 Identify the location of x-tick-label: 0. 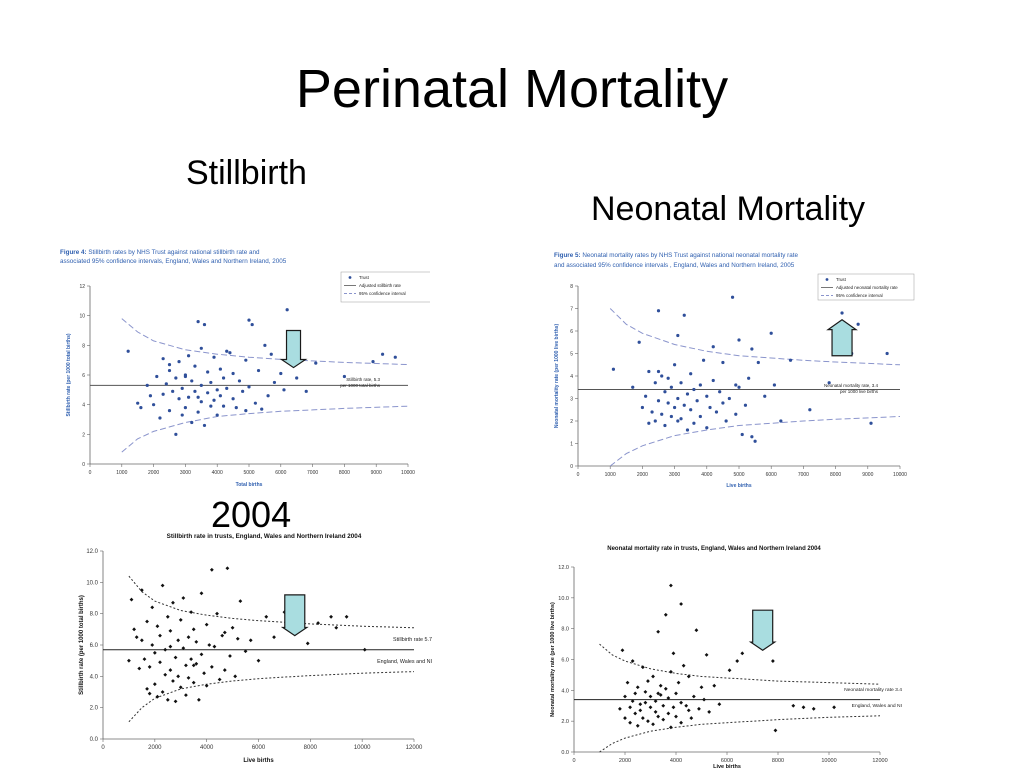
(573, 761).